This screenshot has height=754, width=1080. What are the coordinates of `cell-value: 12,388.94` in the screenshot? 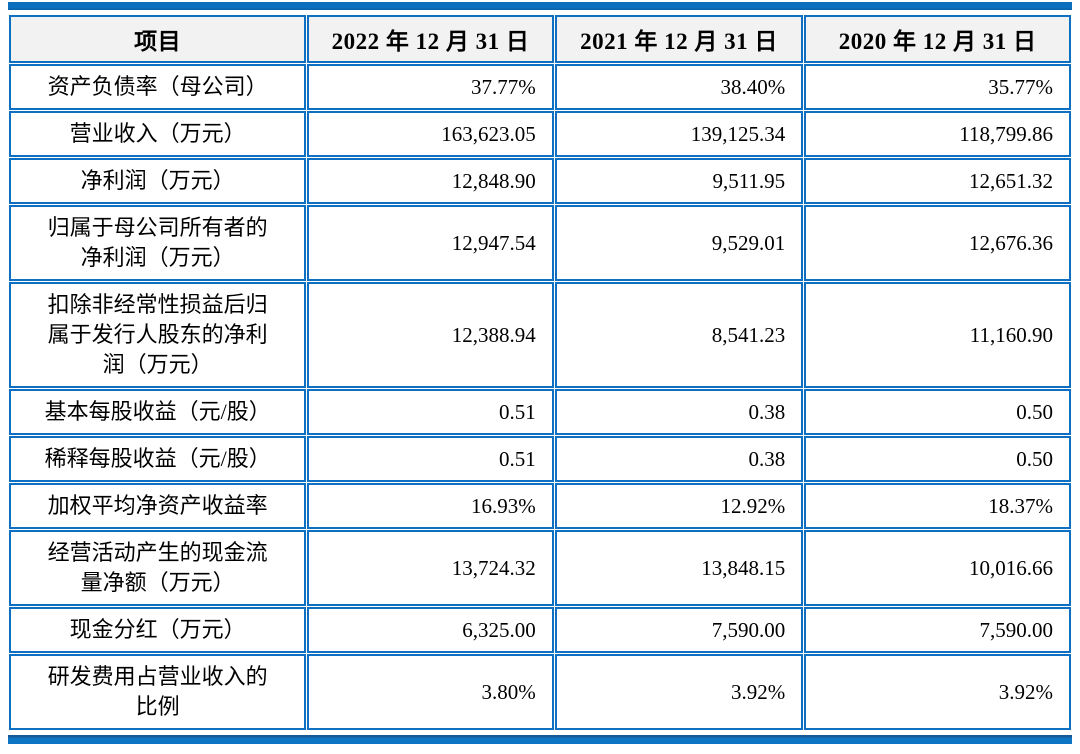 It's located at (430, 335).